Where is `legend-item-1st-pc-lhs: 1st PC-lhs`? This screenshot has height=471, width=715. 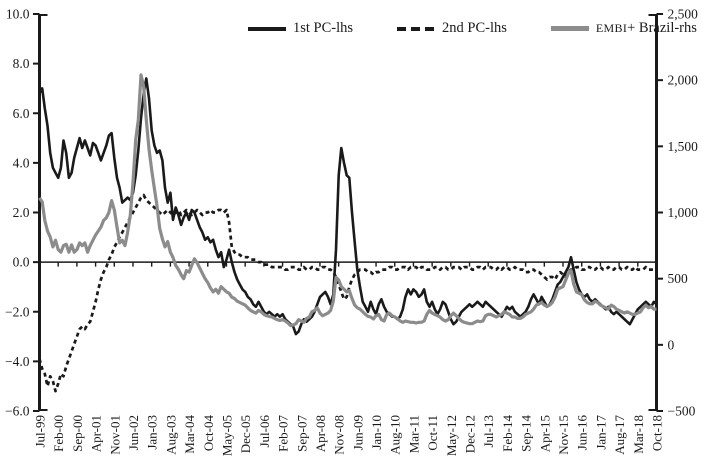 legend-item-1st-pc-lhs: 1st PC-lhs is located at coordinates (300, 28).